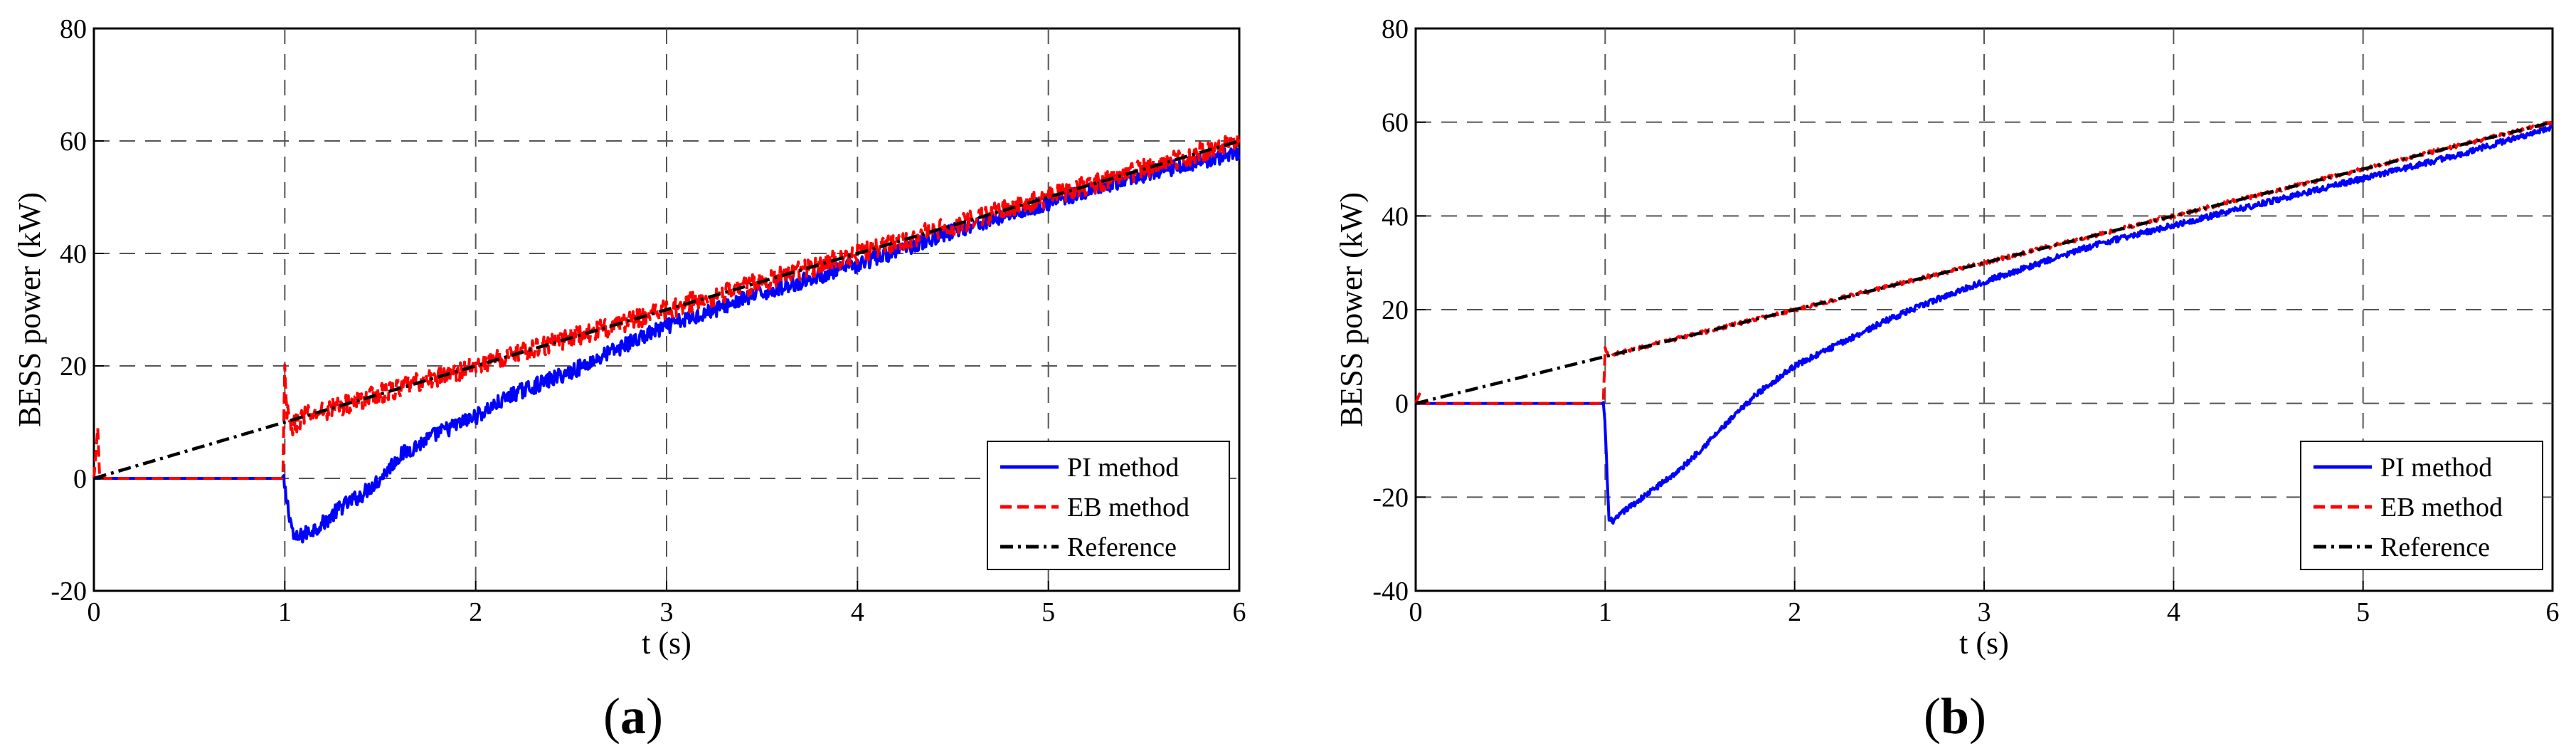 The image size is (2576, 756). I want to click on panel-label-b: (b), so click(1955, 716).